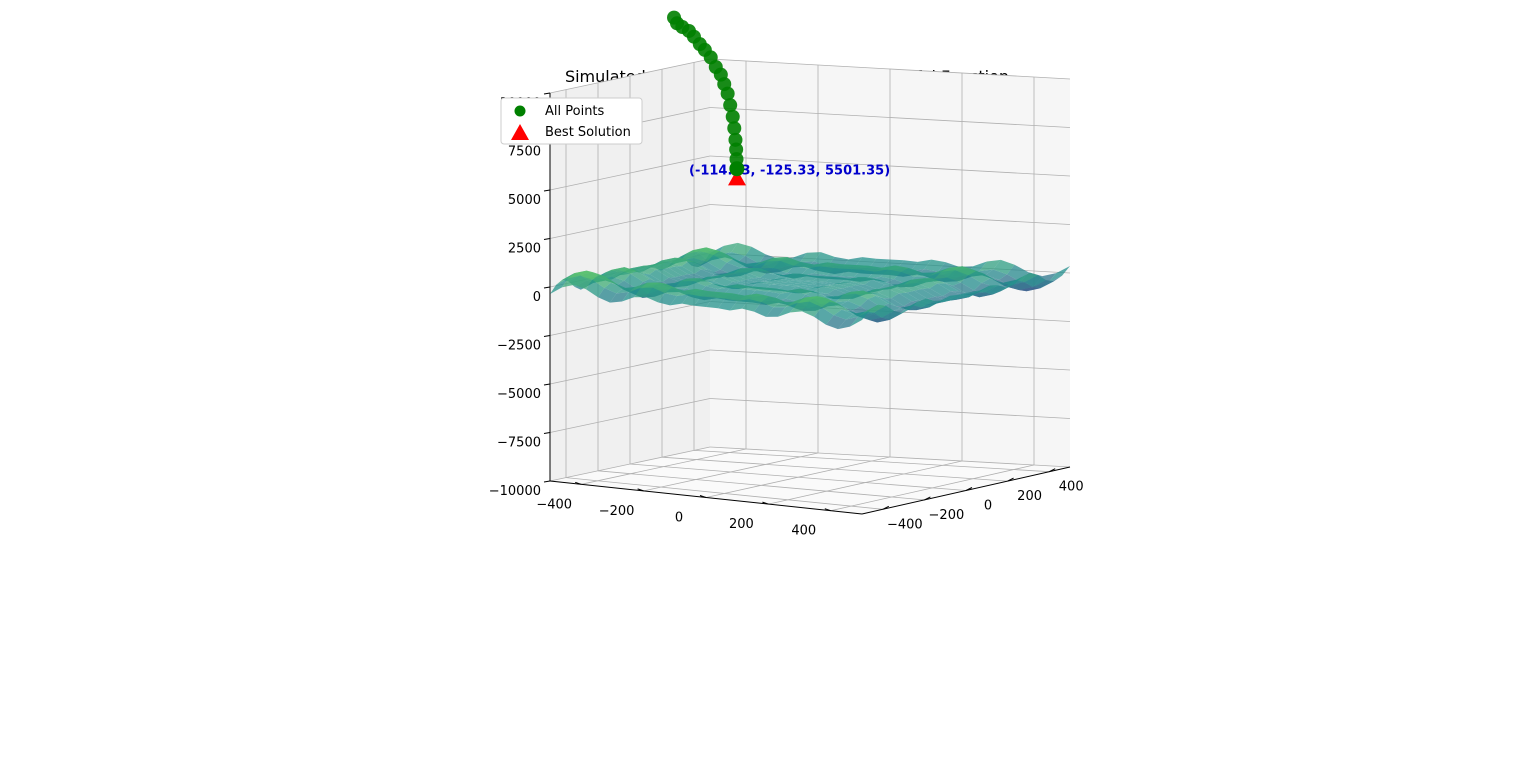 Image resolution: width=1536 pixels, height=762 pixels. Describe the element at coordinates (789, 173) in the screenshot. I see `best-solution-group: (-114.93, -125.33, 5501.35)` at that location.